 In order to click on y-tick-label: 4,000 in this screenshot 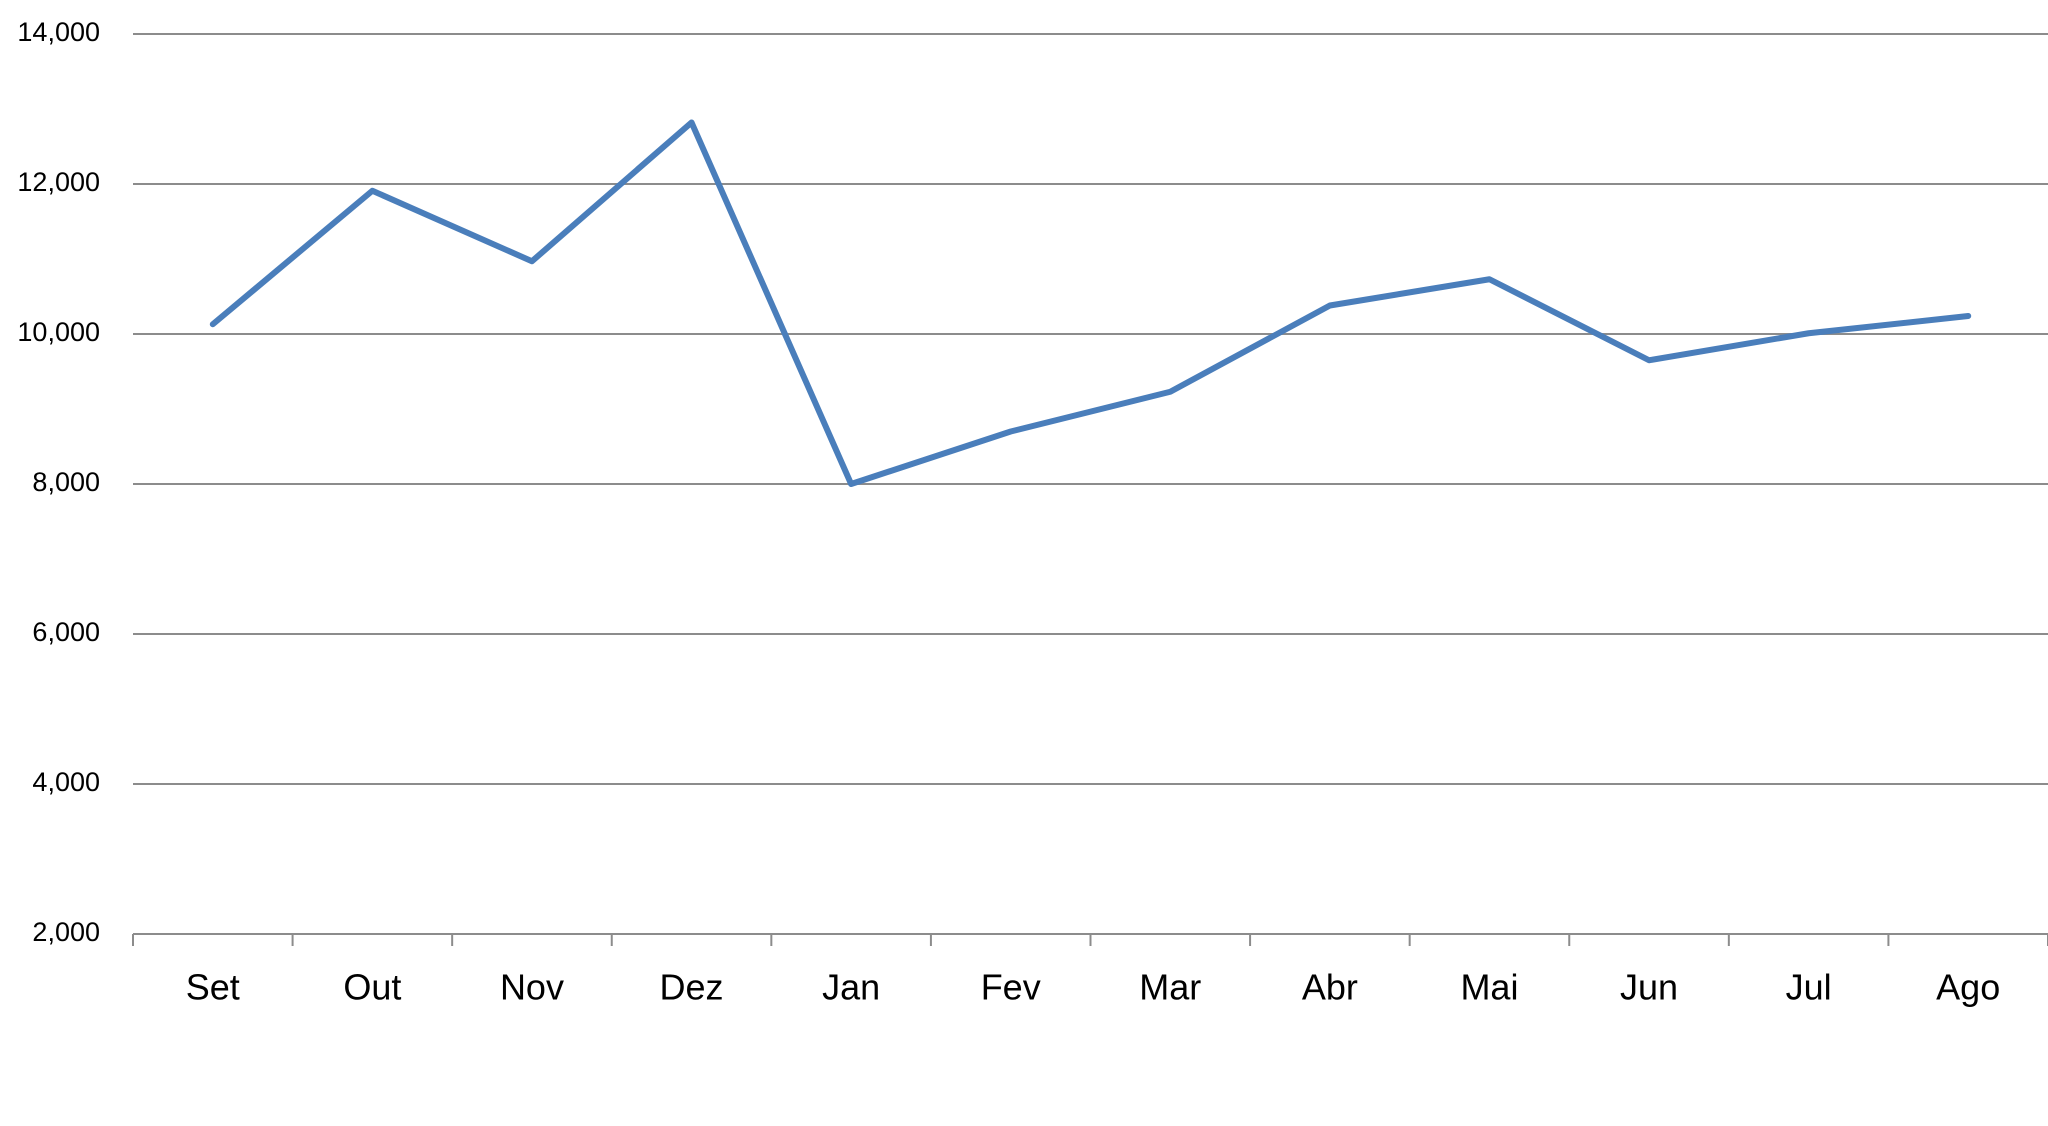, I will do `click(66, 782)`.